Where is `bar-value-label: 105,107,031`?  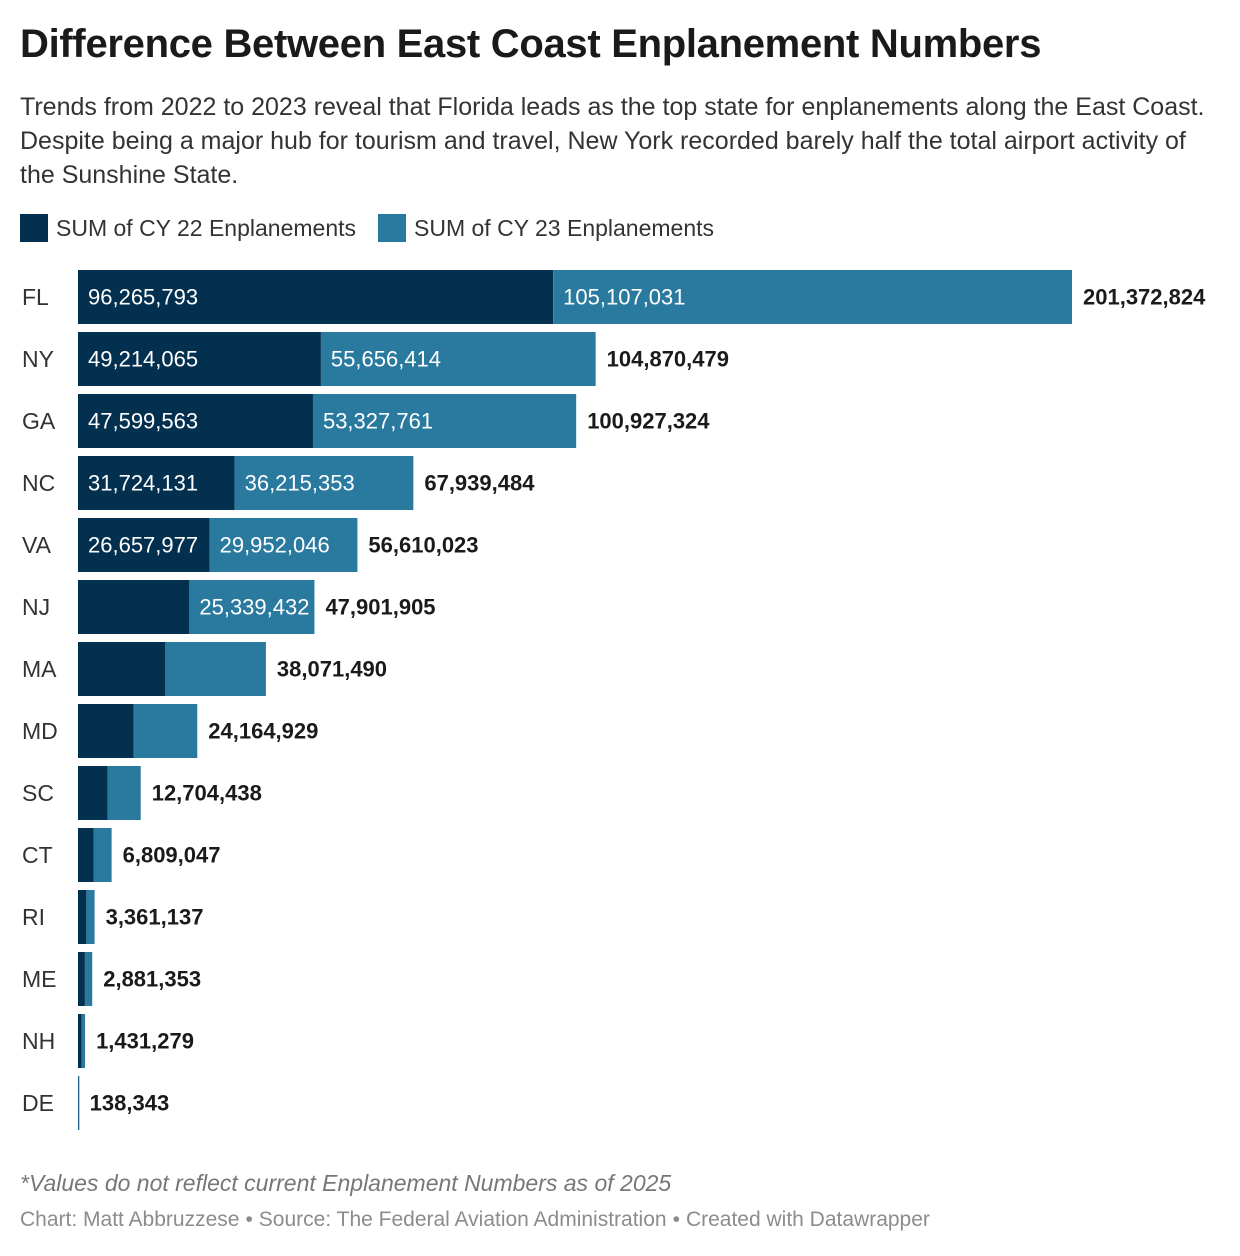 bar-value-label: 105,107,031 is located at coordinates (624, 297).